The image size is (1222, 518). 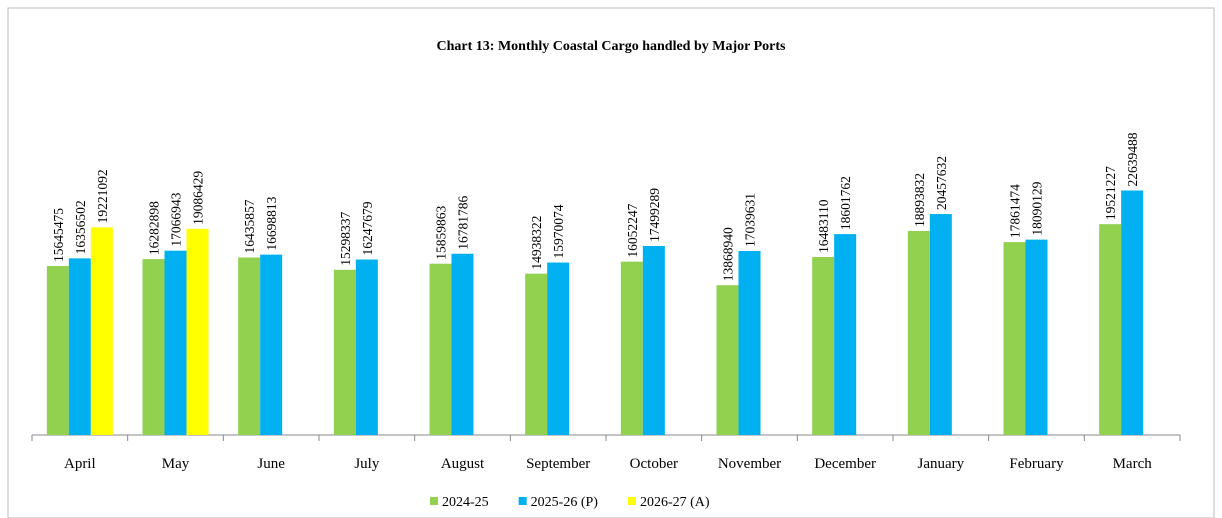 I want to click on value-label: 17861474, so click(x=1015, y=211).